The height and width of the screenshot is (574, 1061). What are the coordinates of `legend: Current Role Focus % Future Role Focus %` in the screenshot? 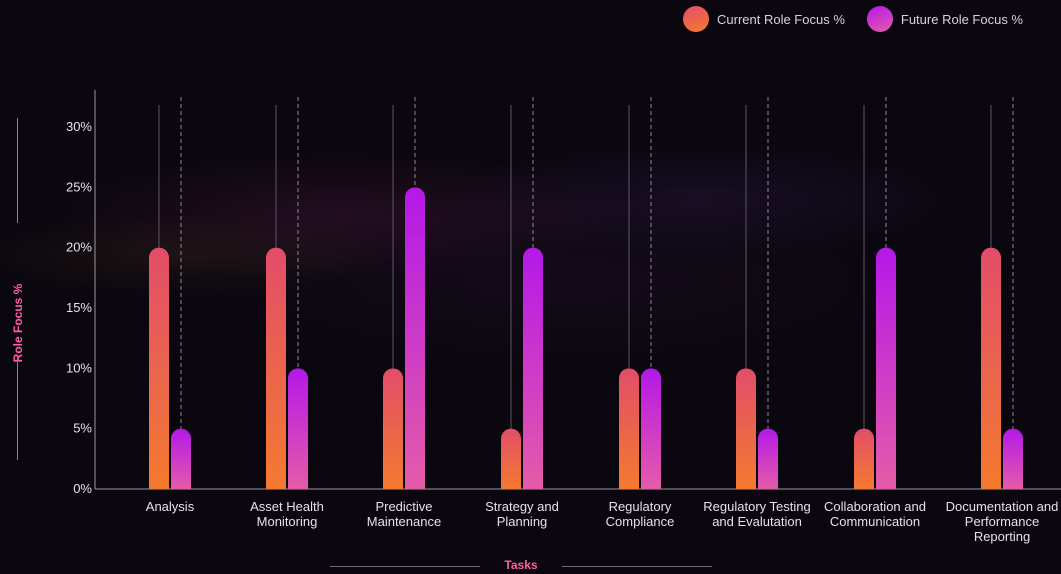 It's located at (853, 19).